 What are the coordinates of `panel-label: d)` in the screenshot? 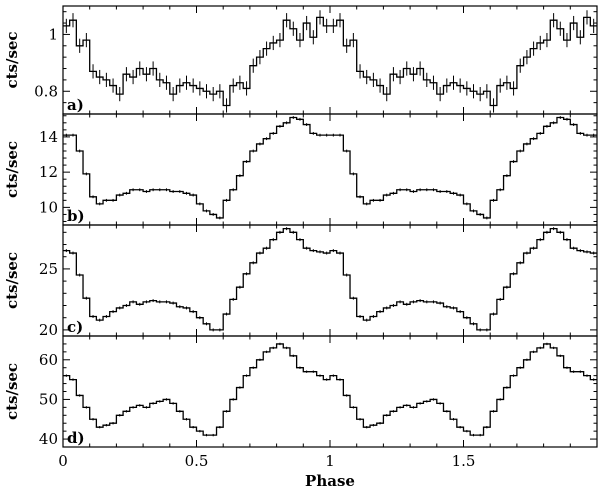 It's located at (76, 438).